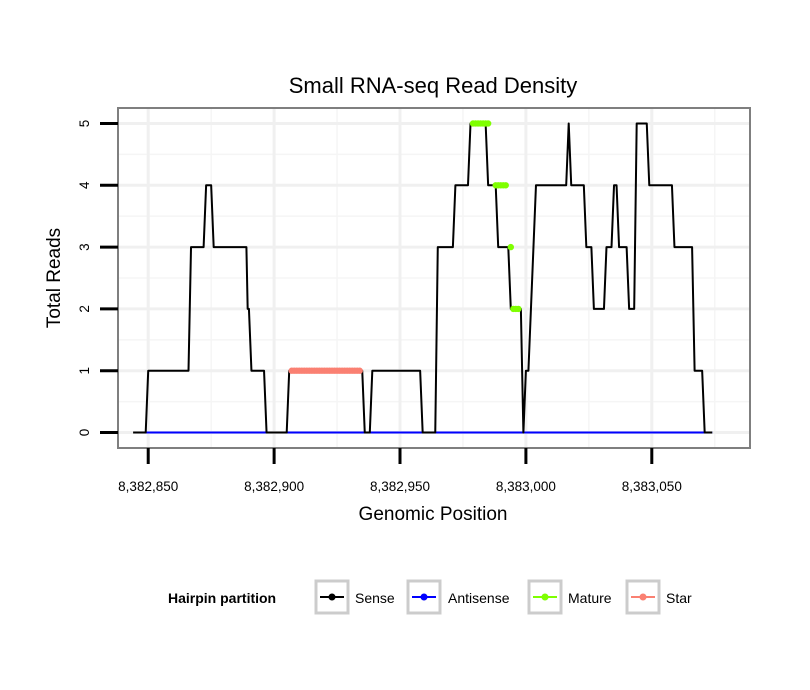 This screenshot has width=810, height=690. Describe the element at coordinates (84, 433) in the screenshot. I see `y-tick-label: 0` at that location.